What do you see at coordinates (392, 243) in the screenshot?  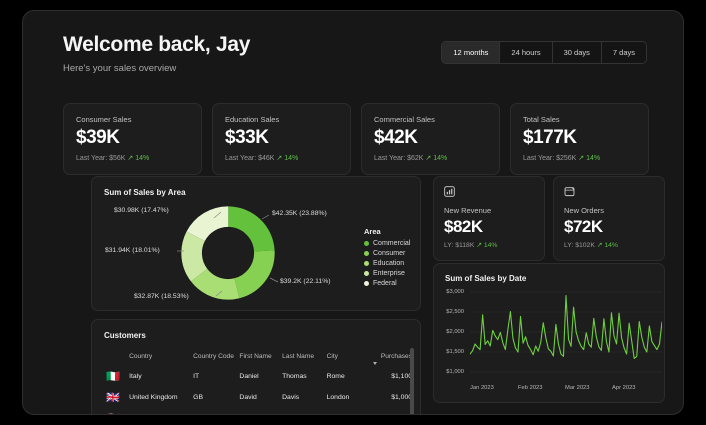 I see `legend-label: Commercial` at bounding box center [392, 243].